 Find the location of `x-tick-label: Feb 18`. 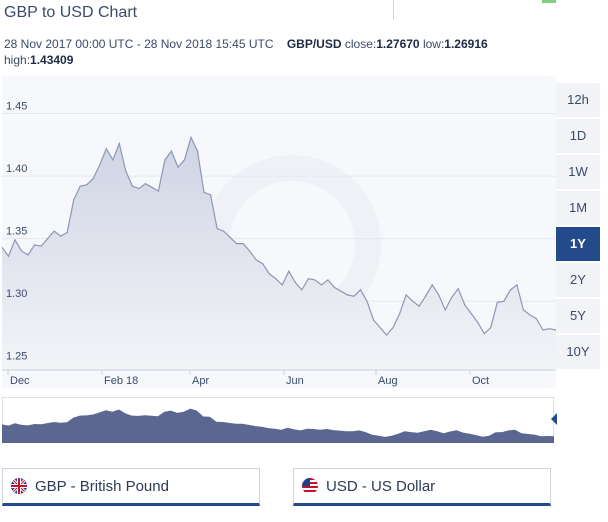

x-tick-label: Feb 18 is located at coordinates (121, 381).